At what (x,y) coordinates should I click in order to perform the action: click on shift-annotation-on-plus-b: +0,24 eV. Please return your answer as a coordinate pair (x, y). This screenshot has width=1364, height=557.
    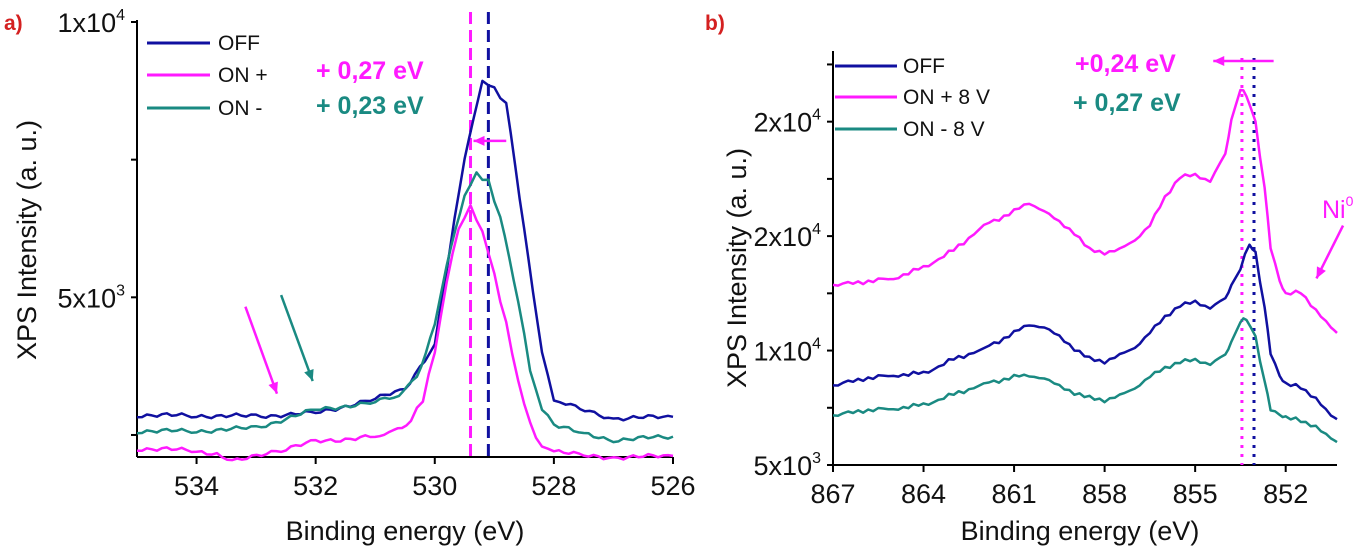
    Looking at the image, I should click on (1125, 64).